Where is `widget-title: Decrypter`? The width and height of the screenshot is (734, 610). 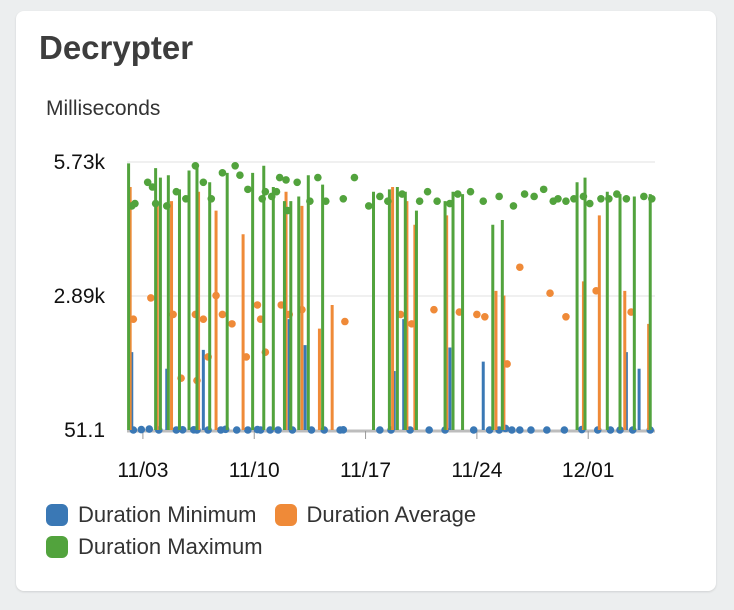
widget-title: Decrypter is located at coordinates (116, 47).